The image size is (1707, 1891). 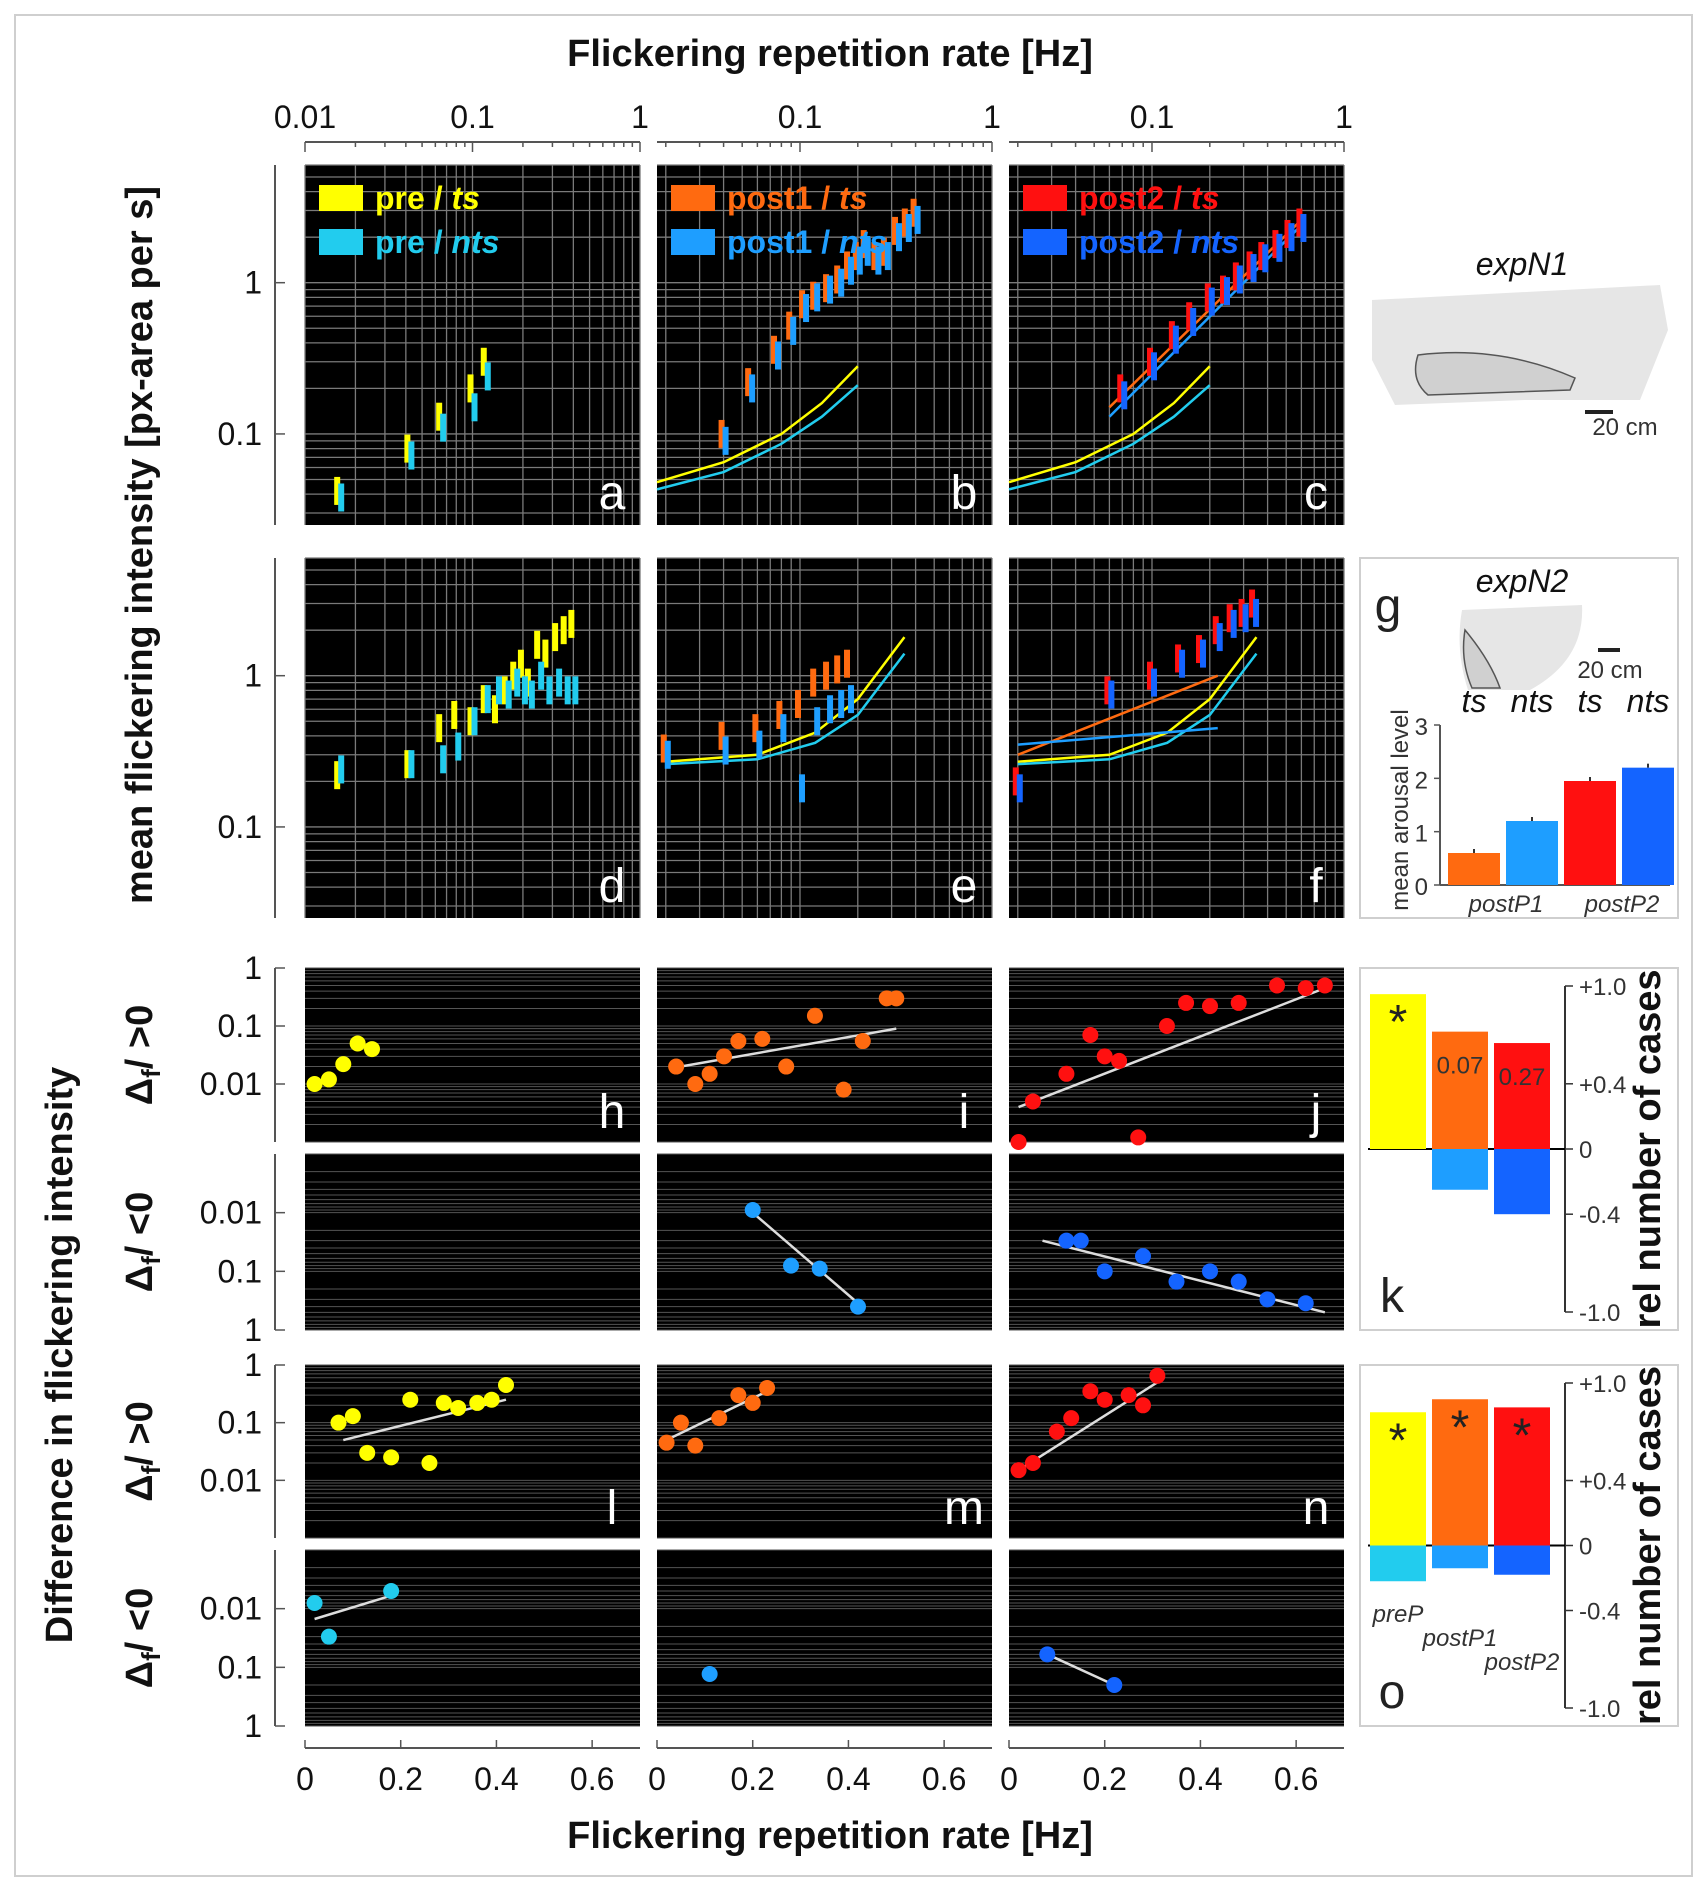 I want to click on bottom-tick-label: 0, so click(x=305, y=1779).